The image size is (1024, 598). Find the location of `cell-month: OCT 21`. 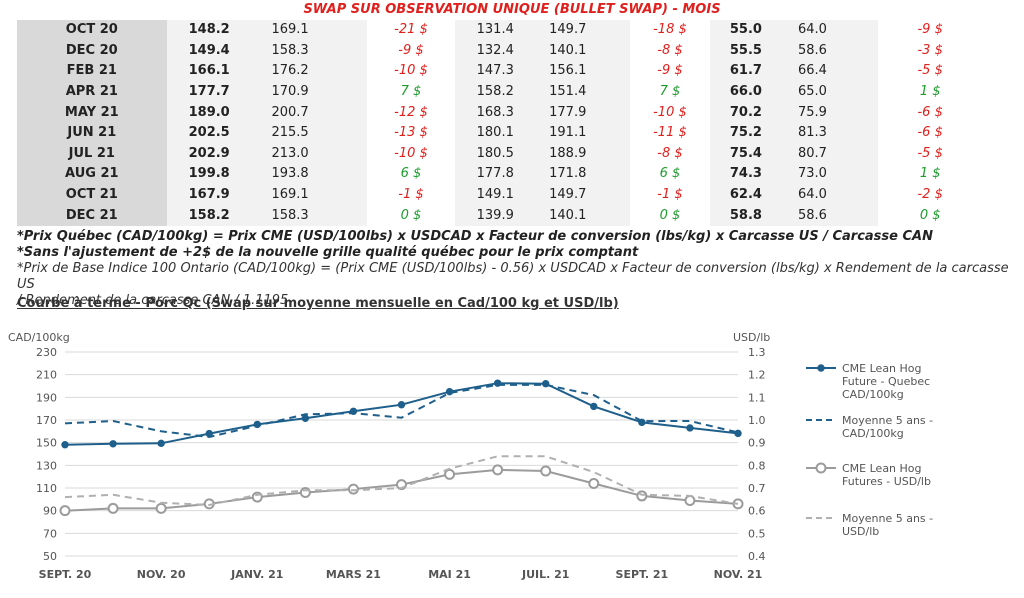

cell-month: OCT 21 is located at coordinates (92, 195).